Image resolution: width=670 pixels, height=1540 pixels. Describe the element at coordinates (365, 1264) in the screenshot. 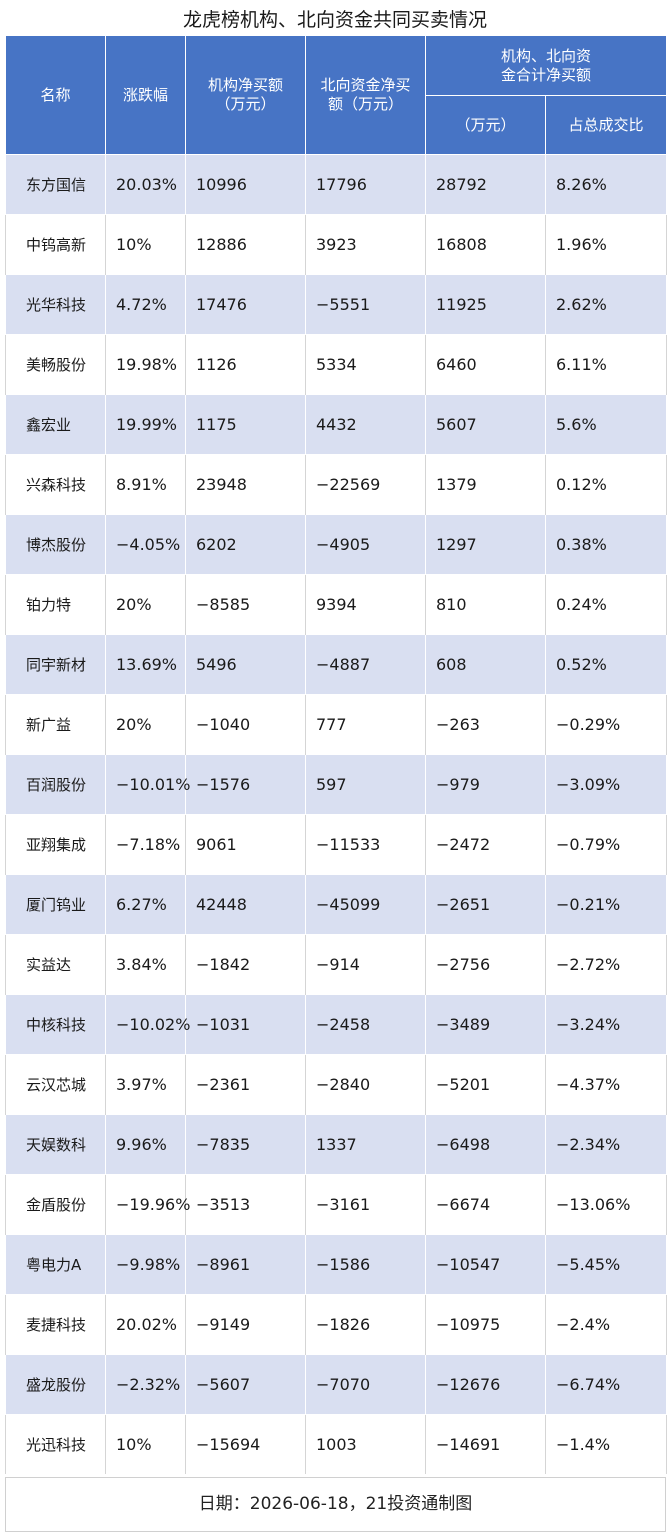

I see `cell-north: −1586` at that location.